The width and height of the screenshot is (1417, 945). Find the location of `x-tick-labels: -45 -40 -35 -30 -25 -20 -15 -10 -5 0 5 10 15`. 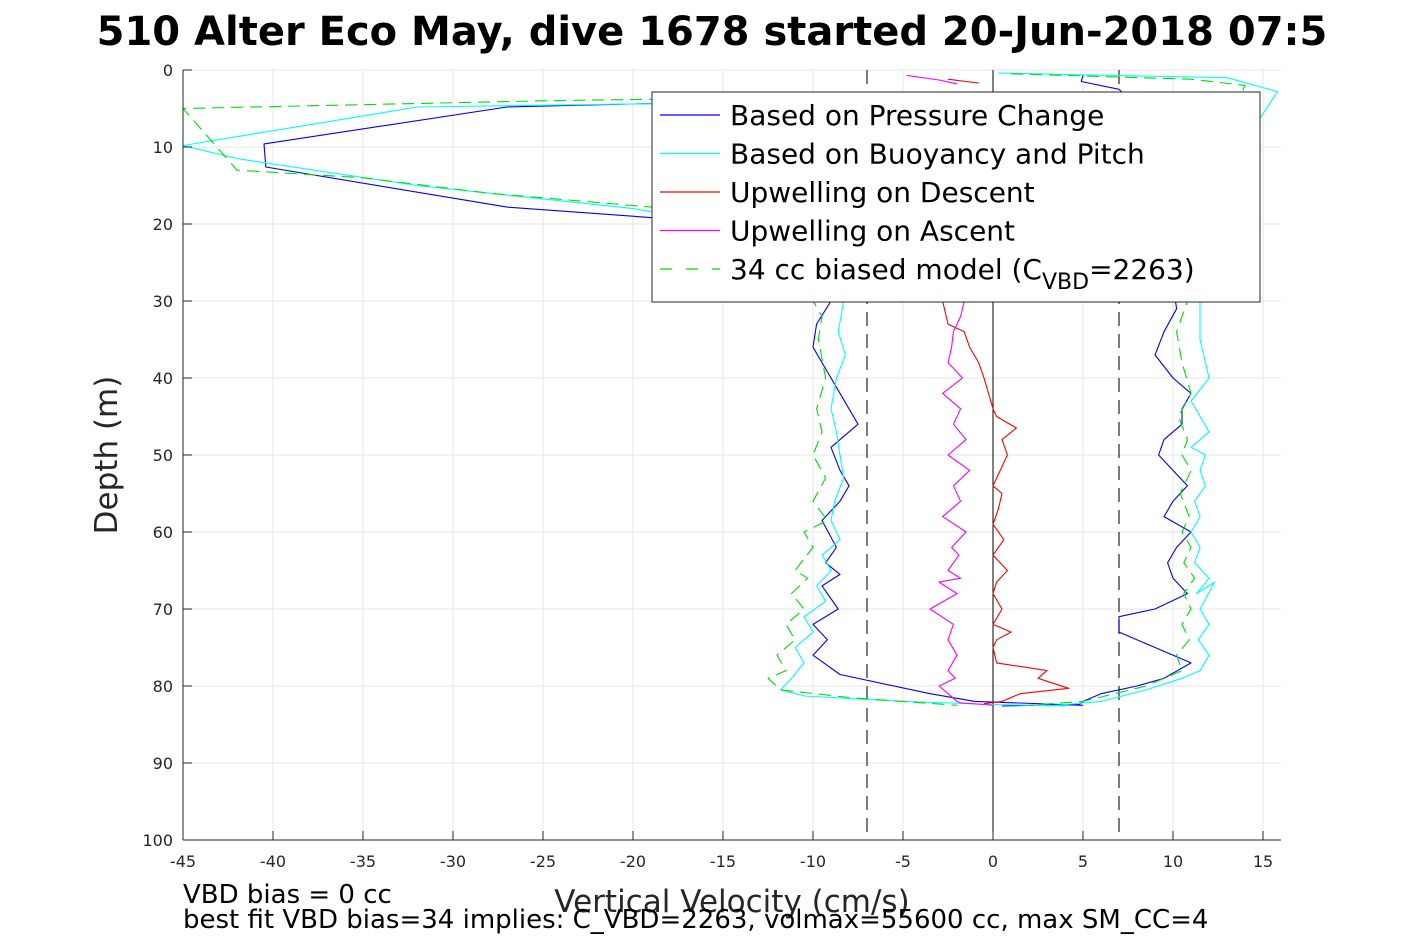

x-tick-labels: -45 -40 -35 -30 -25 -20 -15 -10 -5 0 5 10 15 is located at coordinates (721, 861).